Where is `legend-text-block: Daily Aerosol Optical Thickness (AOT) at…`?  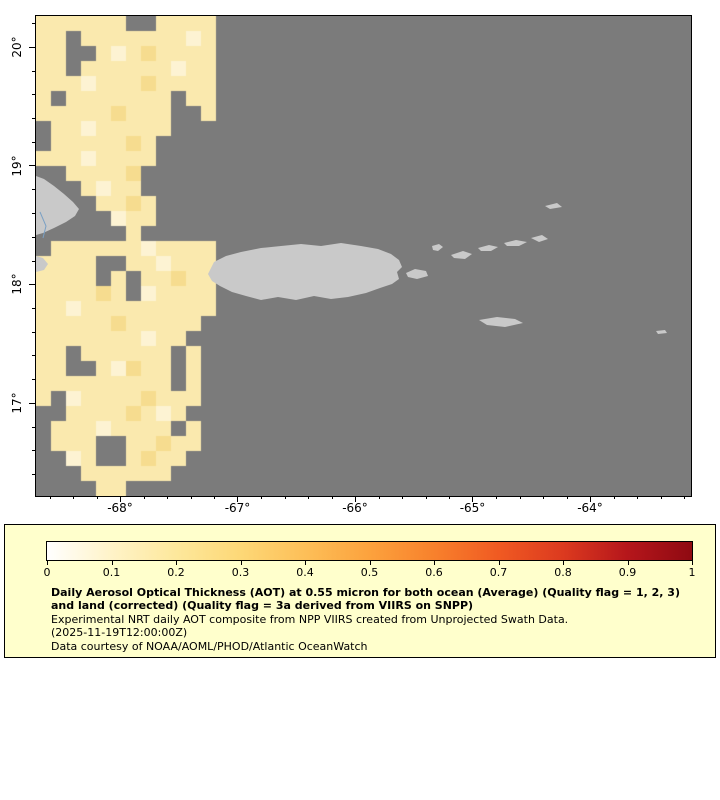 legend-text-block: Daily Aerosol Optical Thickness (AOT) at… is located at coordinates (372, 619).